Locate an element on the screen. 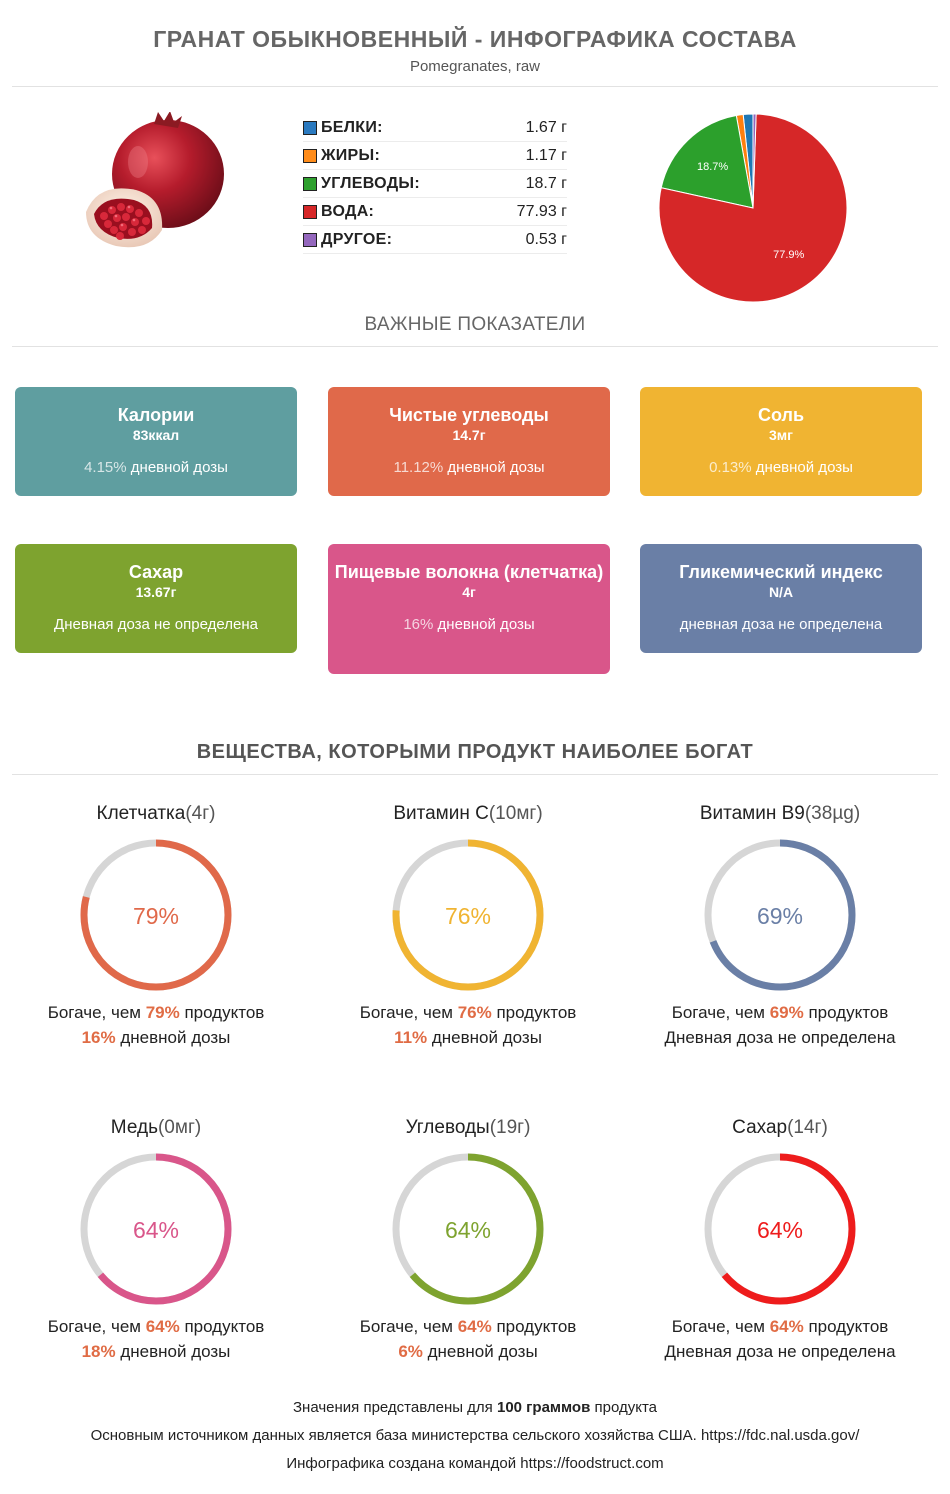 The image size is (950, 1494). daily-percent: 6% is located at coordinates (410, 1351).